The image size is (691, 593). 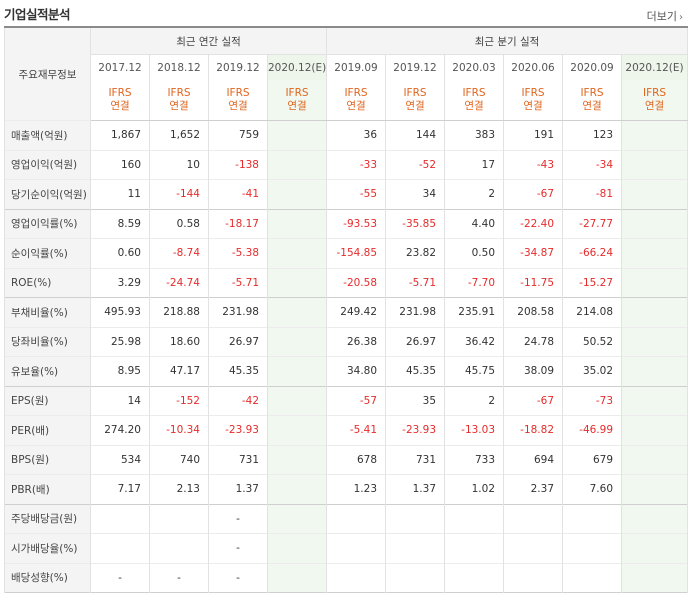 What do you see at coordinates (415, 67) in the screenshot?
I see `quarter-period-header: 2019.12` at bounding box center [415, 67].